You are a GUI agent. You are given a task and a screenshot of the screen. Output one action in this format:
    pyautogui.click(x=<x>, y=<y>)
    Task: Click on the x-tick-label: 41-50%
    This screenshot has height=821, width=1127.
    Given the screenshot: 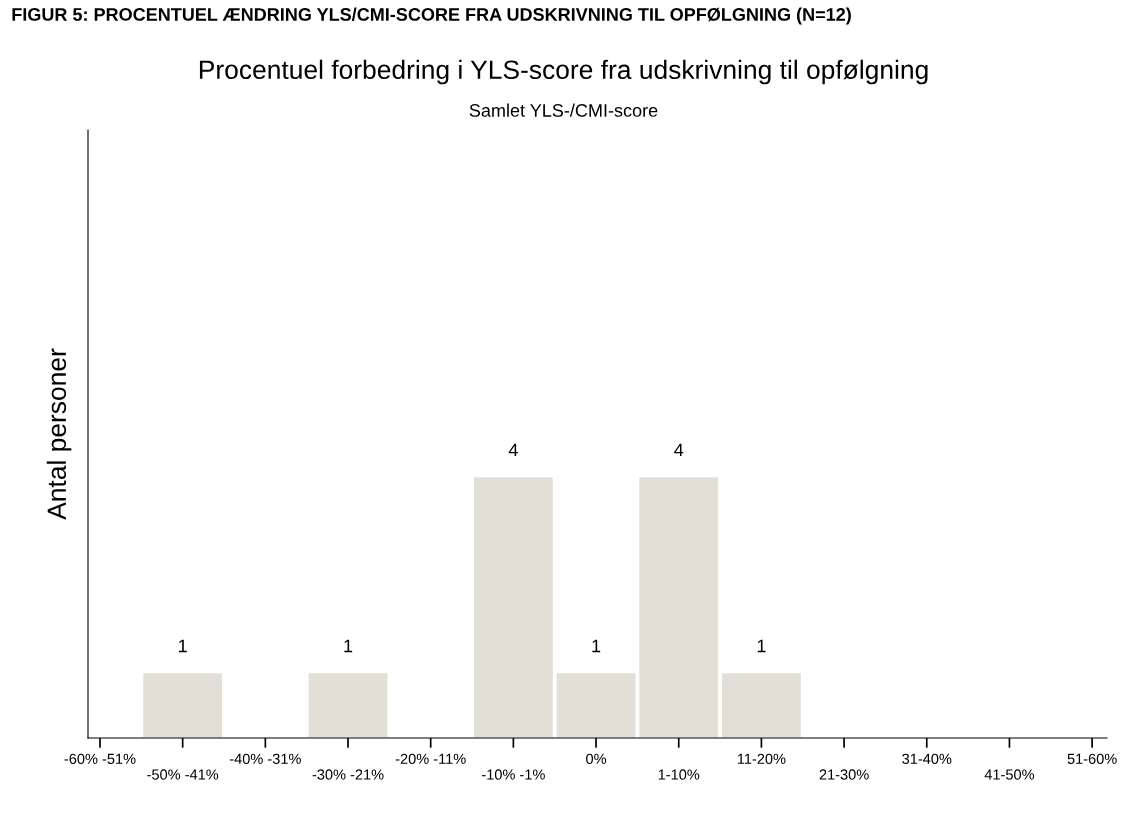 What is the action you would take?
    pyautogui.click(x=1009, y=774)
    